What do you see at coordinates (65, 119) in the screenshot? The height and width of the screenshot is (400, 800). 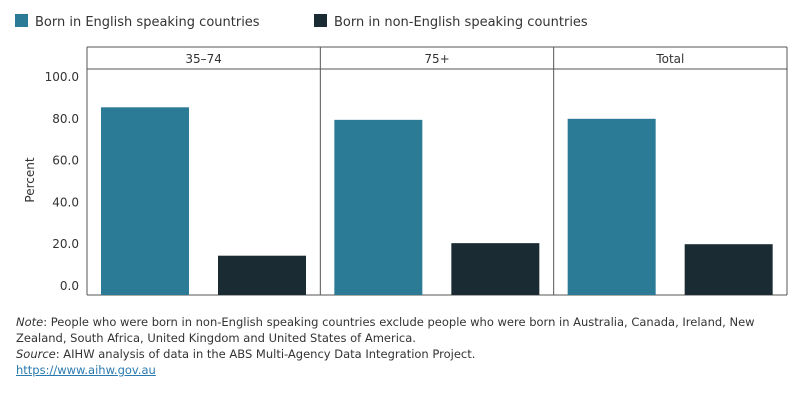 I see `y-tick-label-4: 80.0` at bounding box center [65, 119].